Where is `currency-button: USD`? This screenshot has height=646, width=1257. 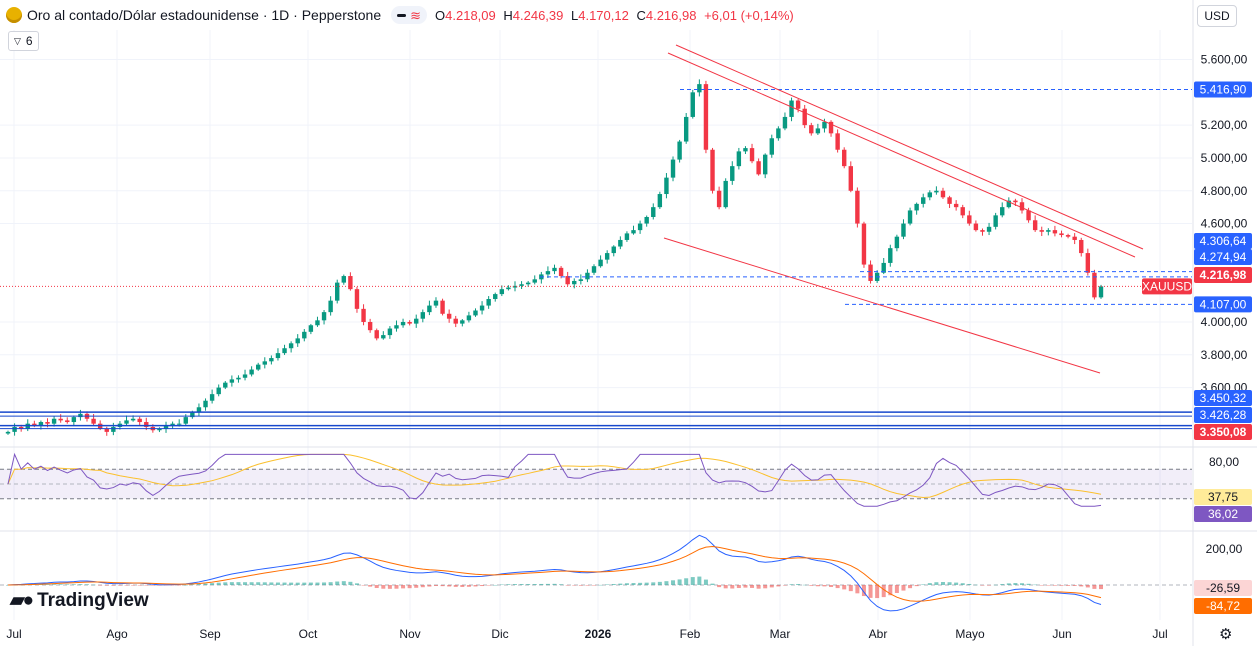 currency-button: USD is located at coordinates (1217, 16).